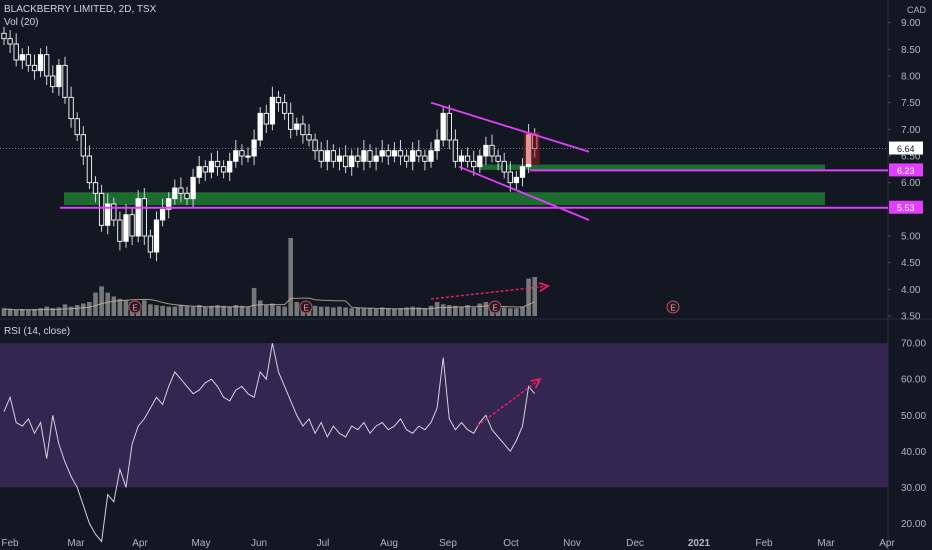 The width and height of the screenshot is (932, 550). Describe the element at coordinates (911, 23) in the screenshot. I see `price-tick-label-11: 9.00` at that location.